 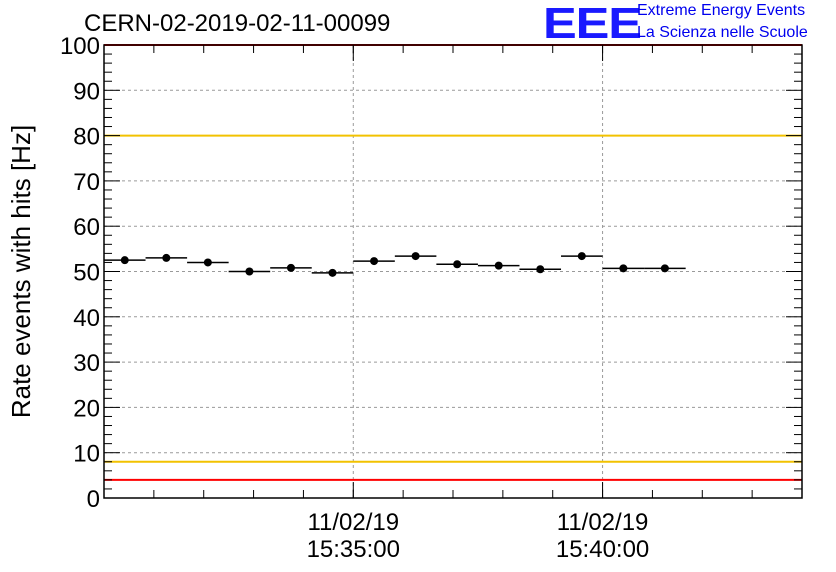 I want to click on y-tick-label: 30, so click(x=86, y=363).